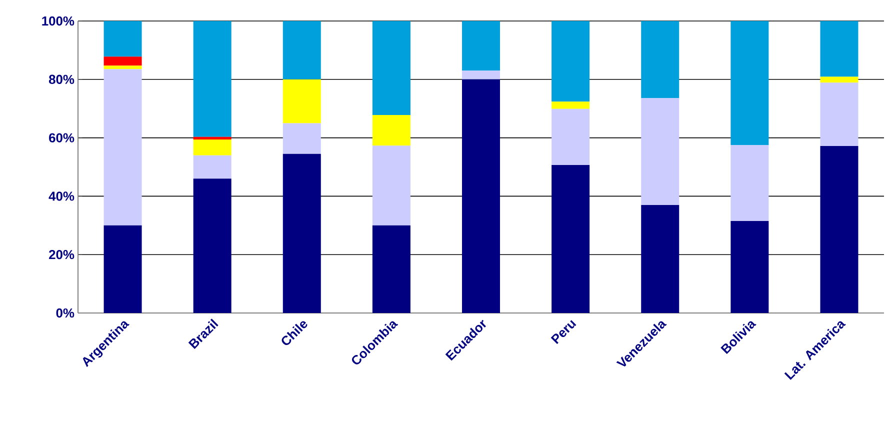  What do you see at coordinates (61, 255) in the screenshot?
I see `y-tick-label: 20%` at bounding box center [61, 255].